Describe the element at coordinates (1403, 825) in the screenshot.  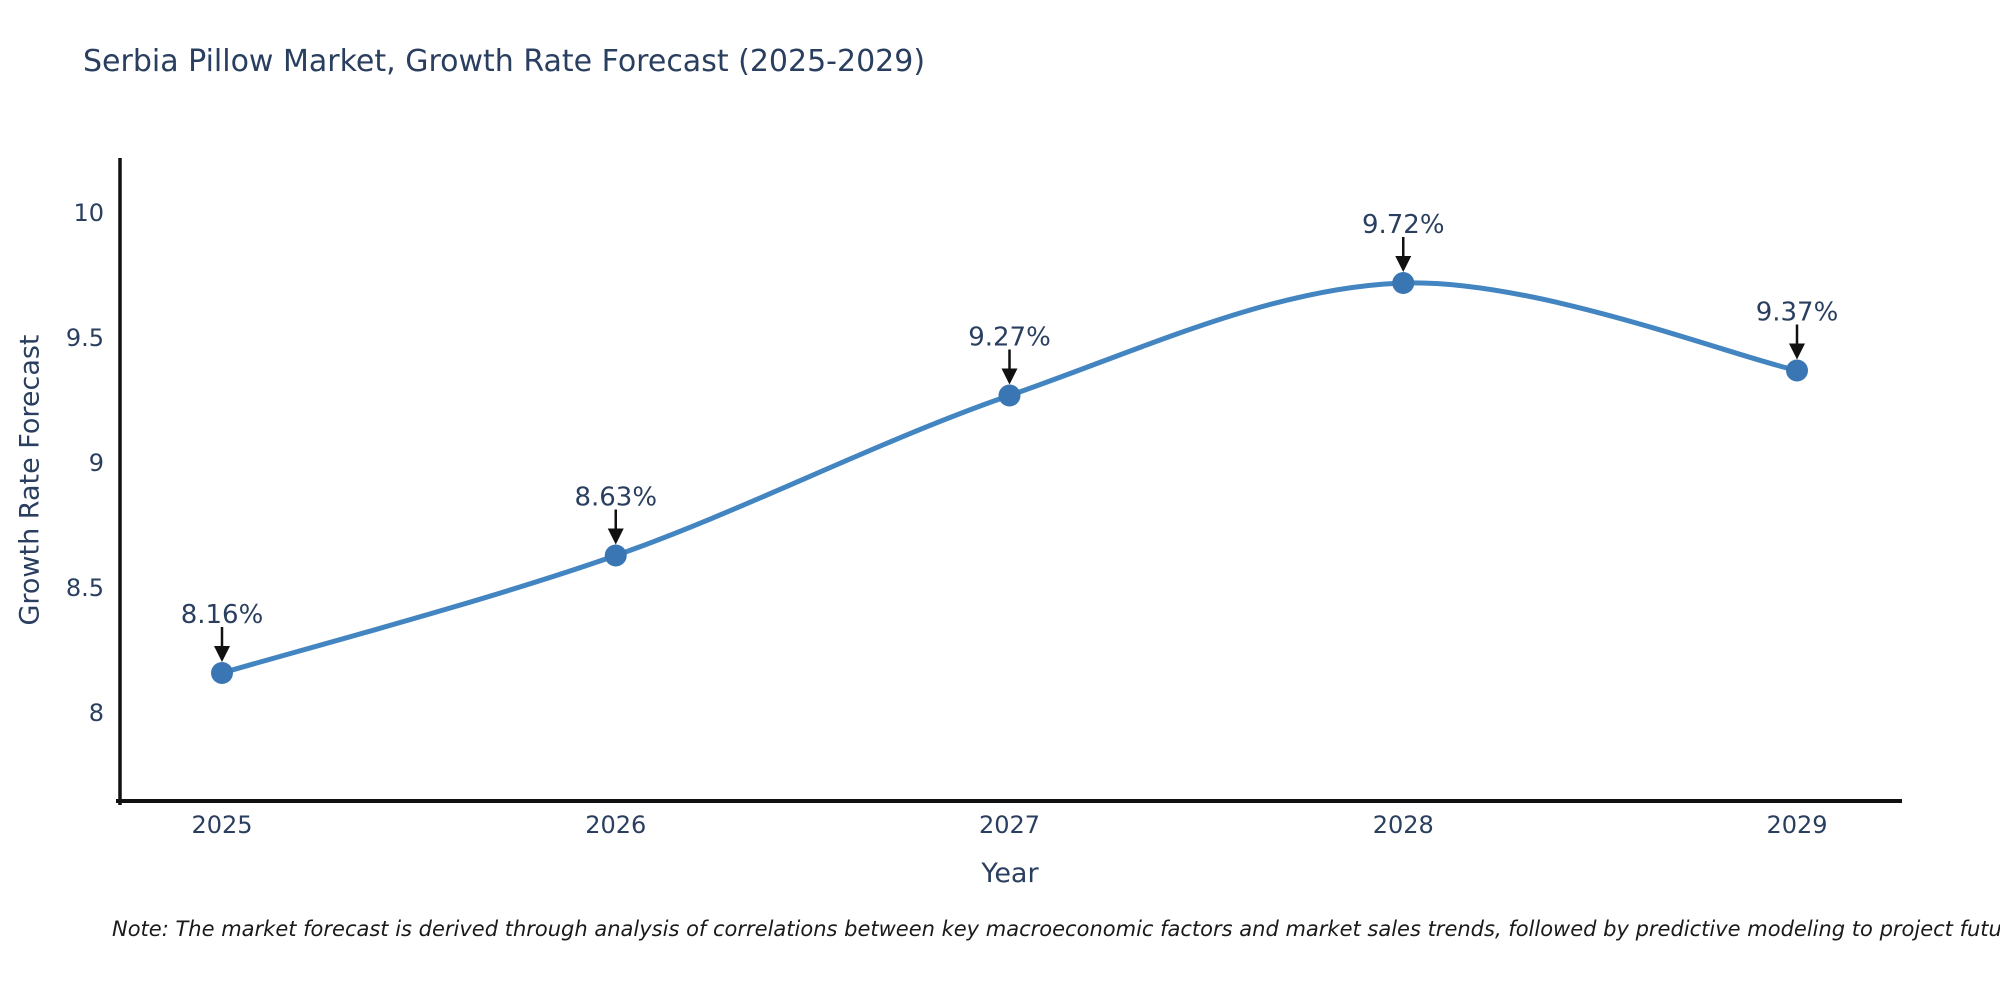
I see `x-tick-label: 2028` at that location.